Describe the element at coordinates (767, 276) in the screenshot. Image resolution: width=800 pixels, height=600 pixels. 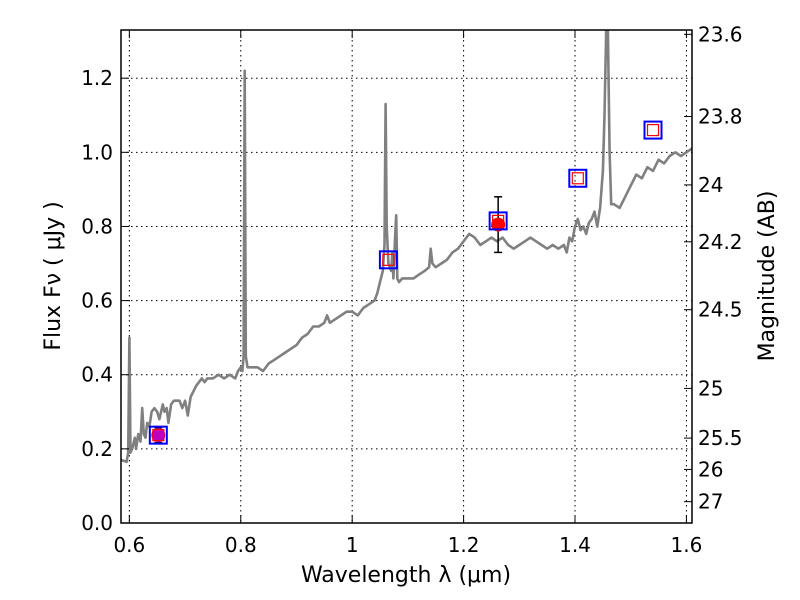
I see `y-axis-right-label: Magnitude (AB)` at that location.